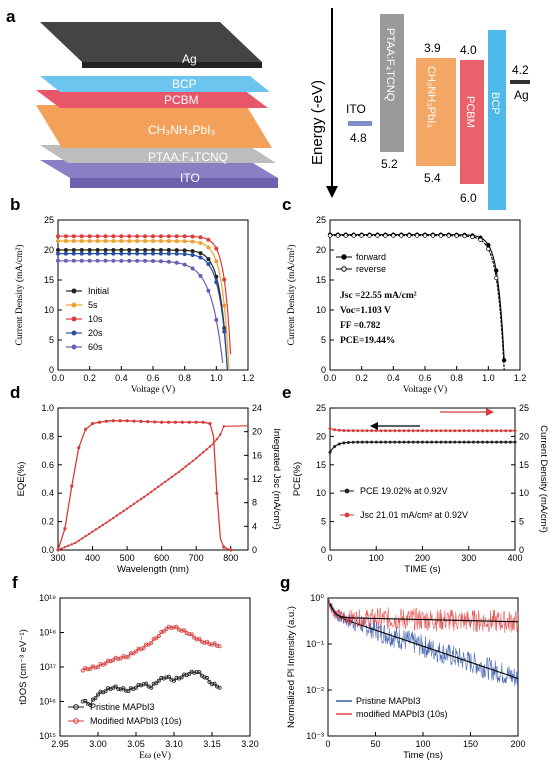 The height and width of the screenshot is (774, 559). I want to click on level-ptaa-bottom: 5.2, so click(389, 164).